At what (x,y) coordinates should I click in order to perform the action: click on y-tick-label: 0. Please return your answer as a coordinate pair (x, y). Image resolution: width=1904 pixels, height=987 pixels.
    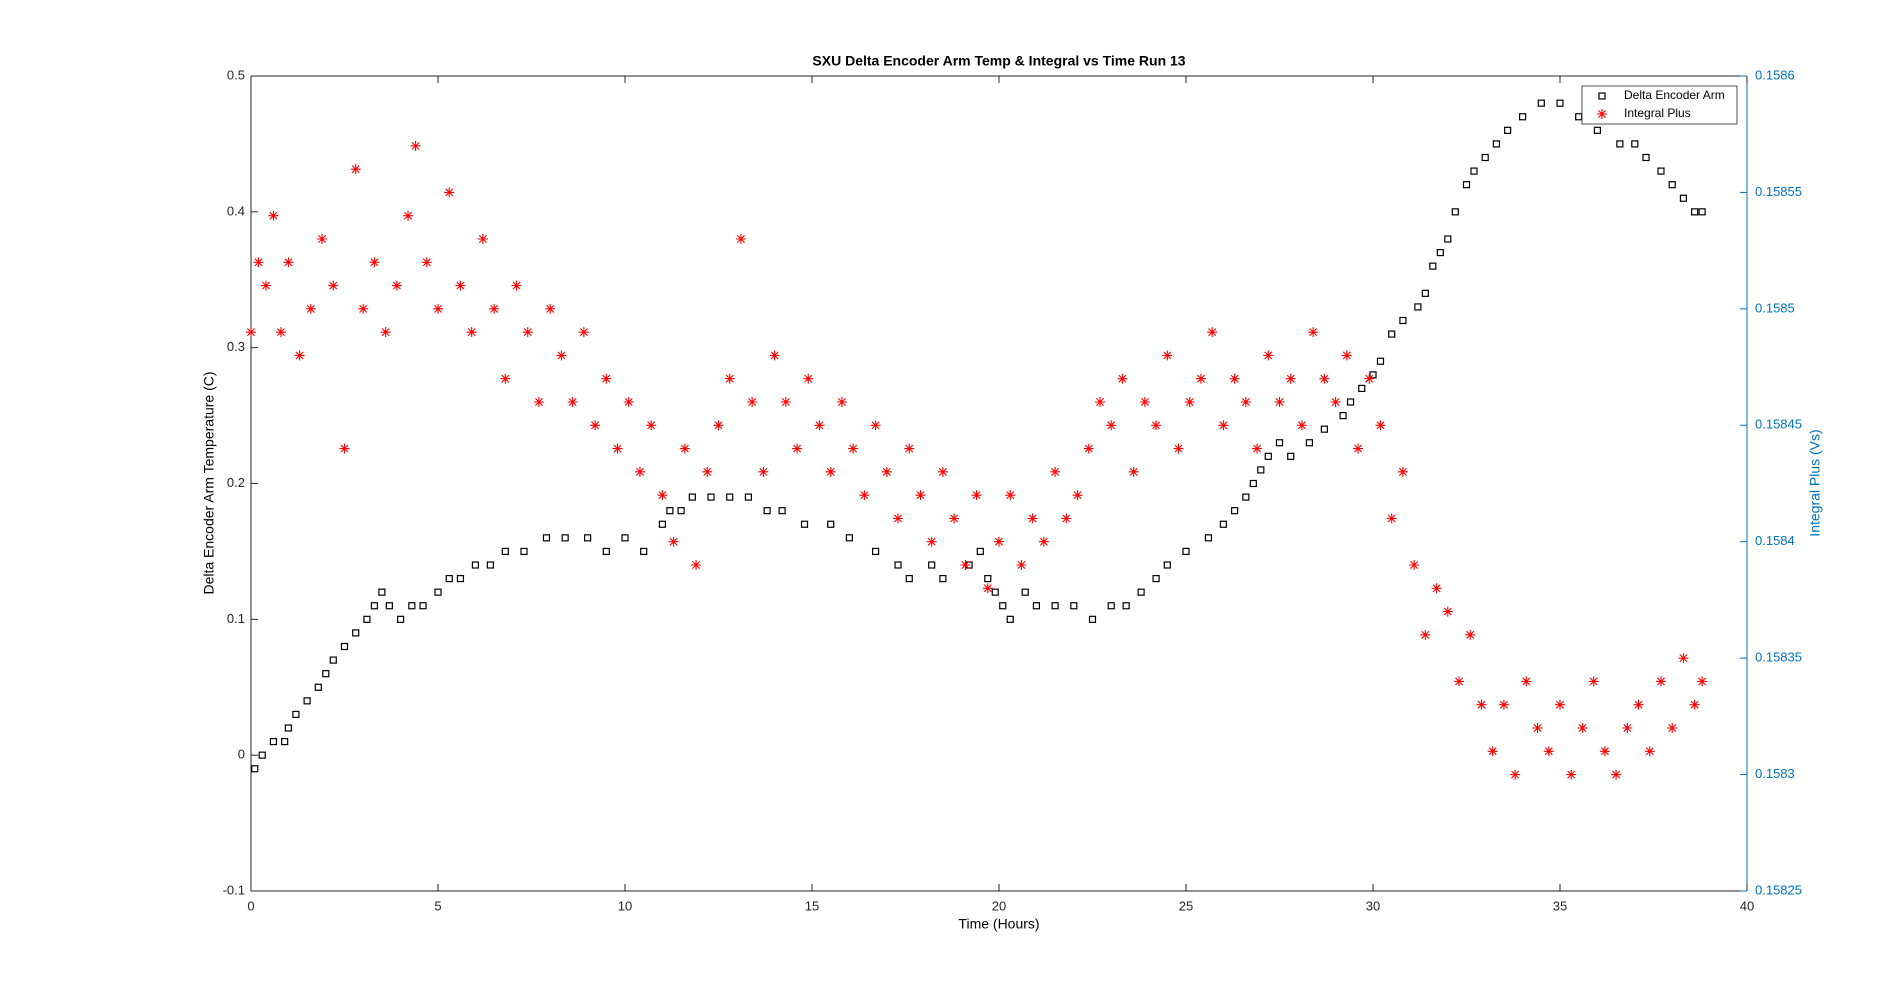
    Looking at the image, I should click on (241, 754).